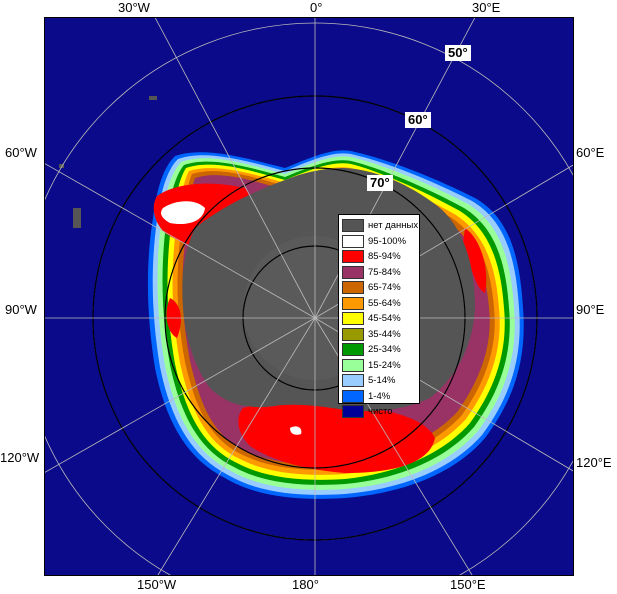  I want to click on legend-item: 85-94%, so click(379, 257).